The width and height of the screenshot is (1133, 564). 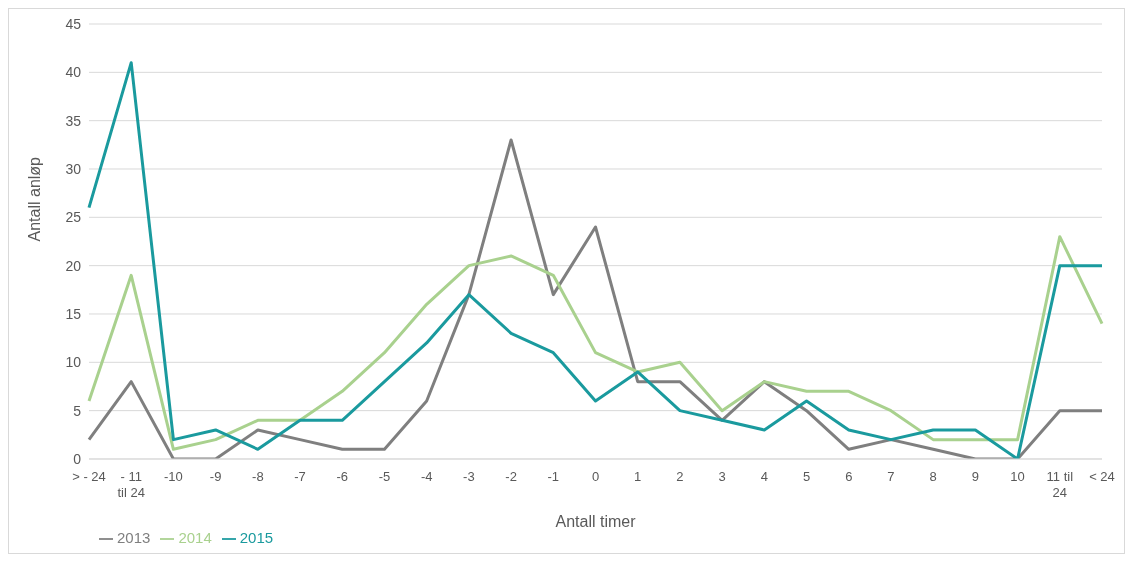 What do you see at coordinates (596, 521) in the screenshot?
I see `x-axis-title: Antall timer` at bounding box center [596, 521].